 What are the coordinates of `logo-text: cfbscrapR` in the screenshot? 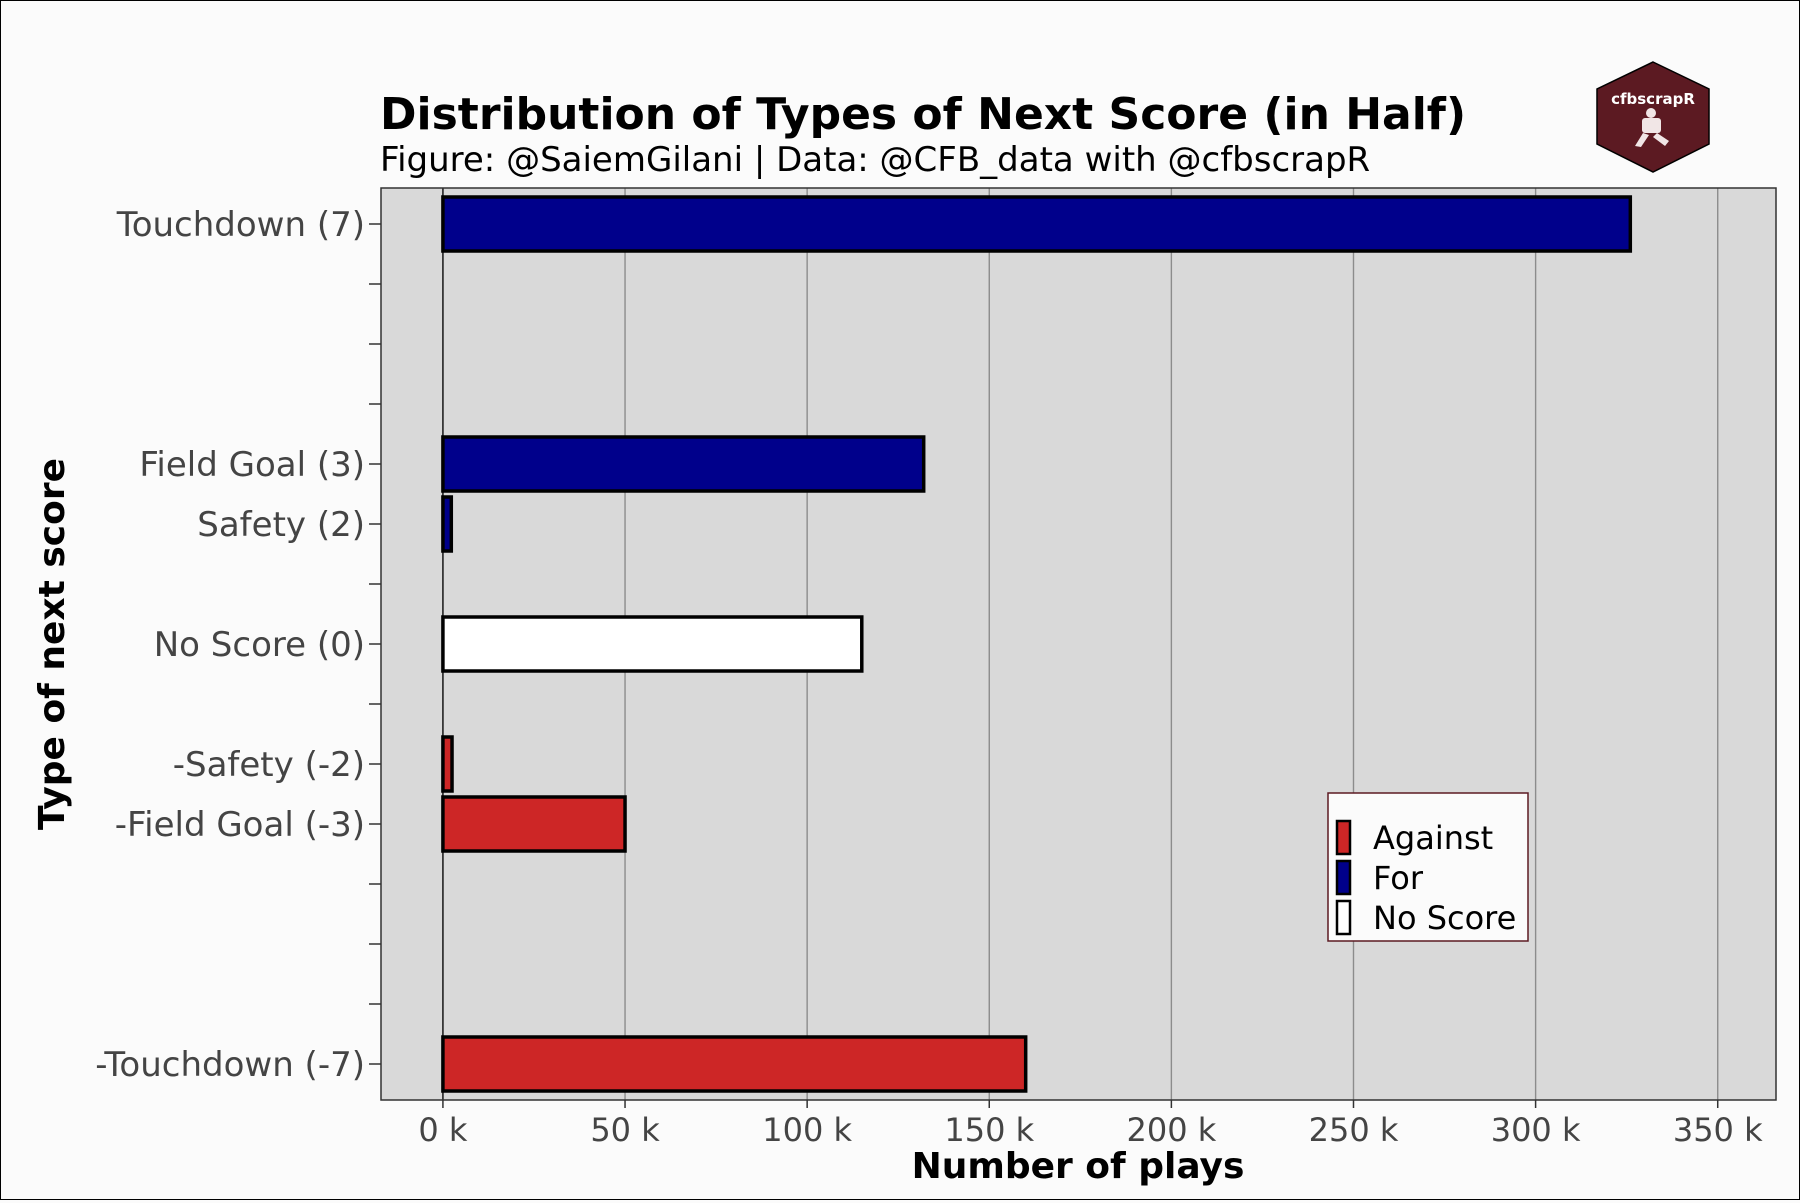 It's located at (1653, 99).